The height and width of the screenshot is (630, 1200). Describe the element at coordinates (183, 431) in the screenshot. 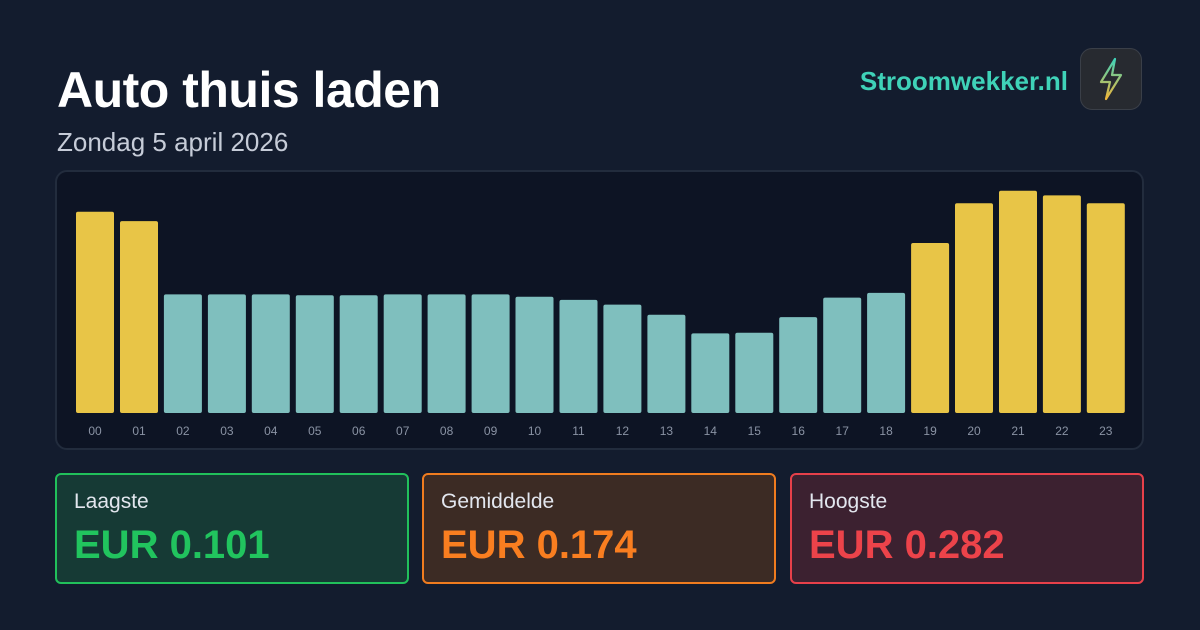

I see `x-tick-label: 02` at that location.